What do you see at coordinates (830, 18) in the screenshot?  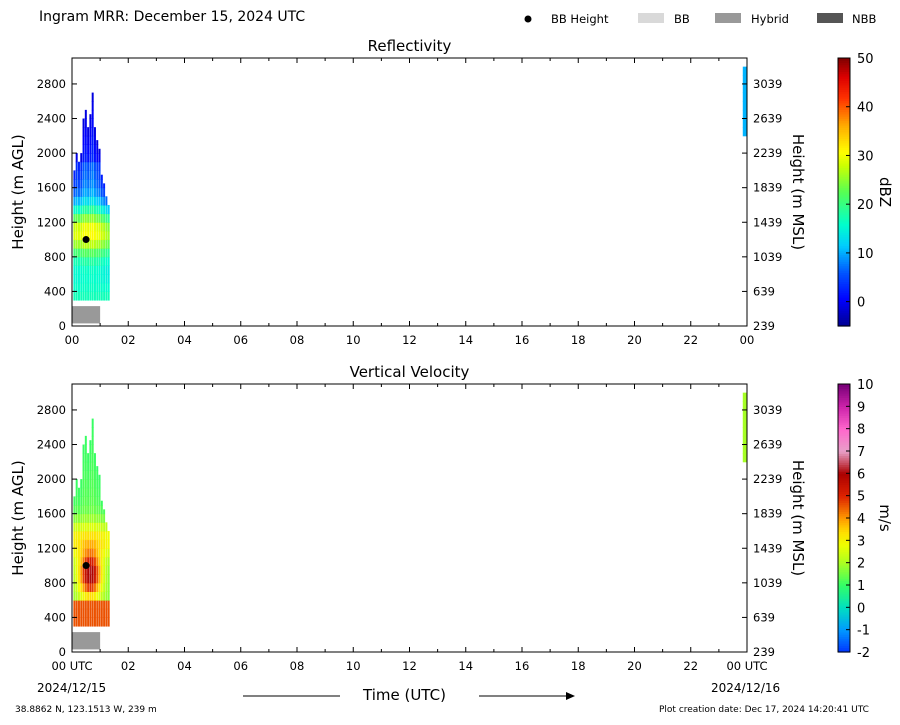 I see `legend-nbb-swatch` at bounding box center [830, 18].